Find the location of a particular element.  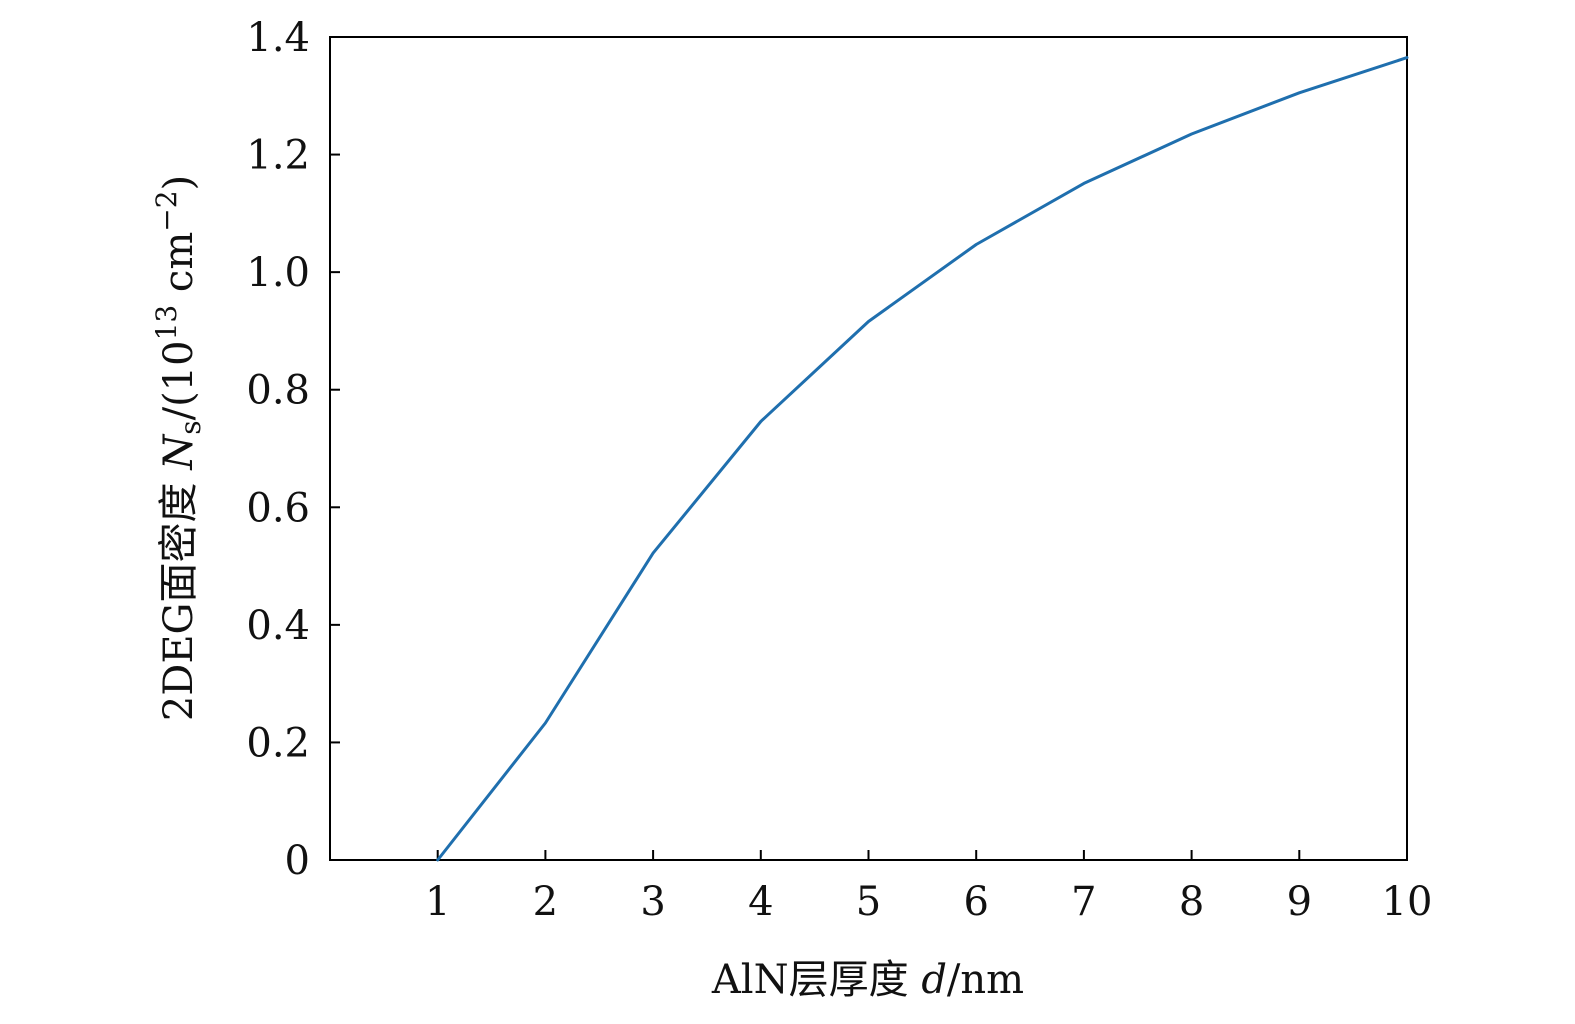

y-axis-label-mid: /(10 is located at coordinates (179, 380).